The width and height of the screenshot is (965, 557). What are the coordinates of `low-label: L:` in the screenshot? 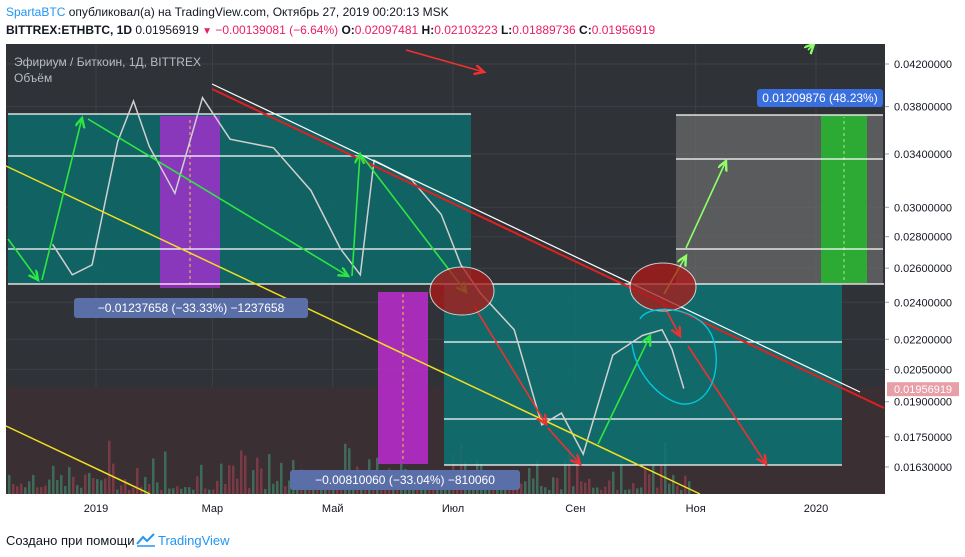 It's located at (506, 30).